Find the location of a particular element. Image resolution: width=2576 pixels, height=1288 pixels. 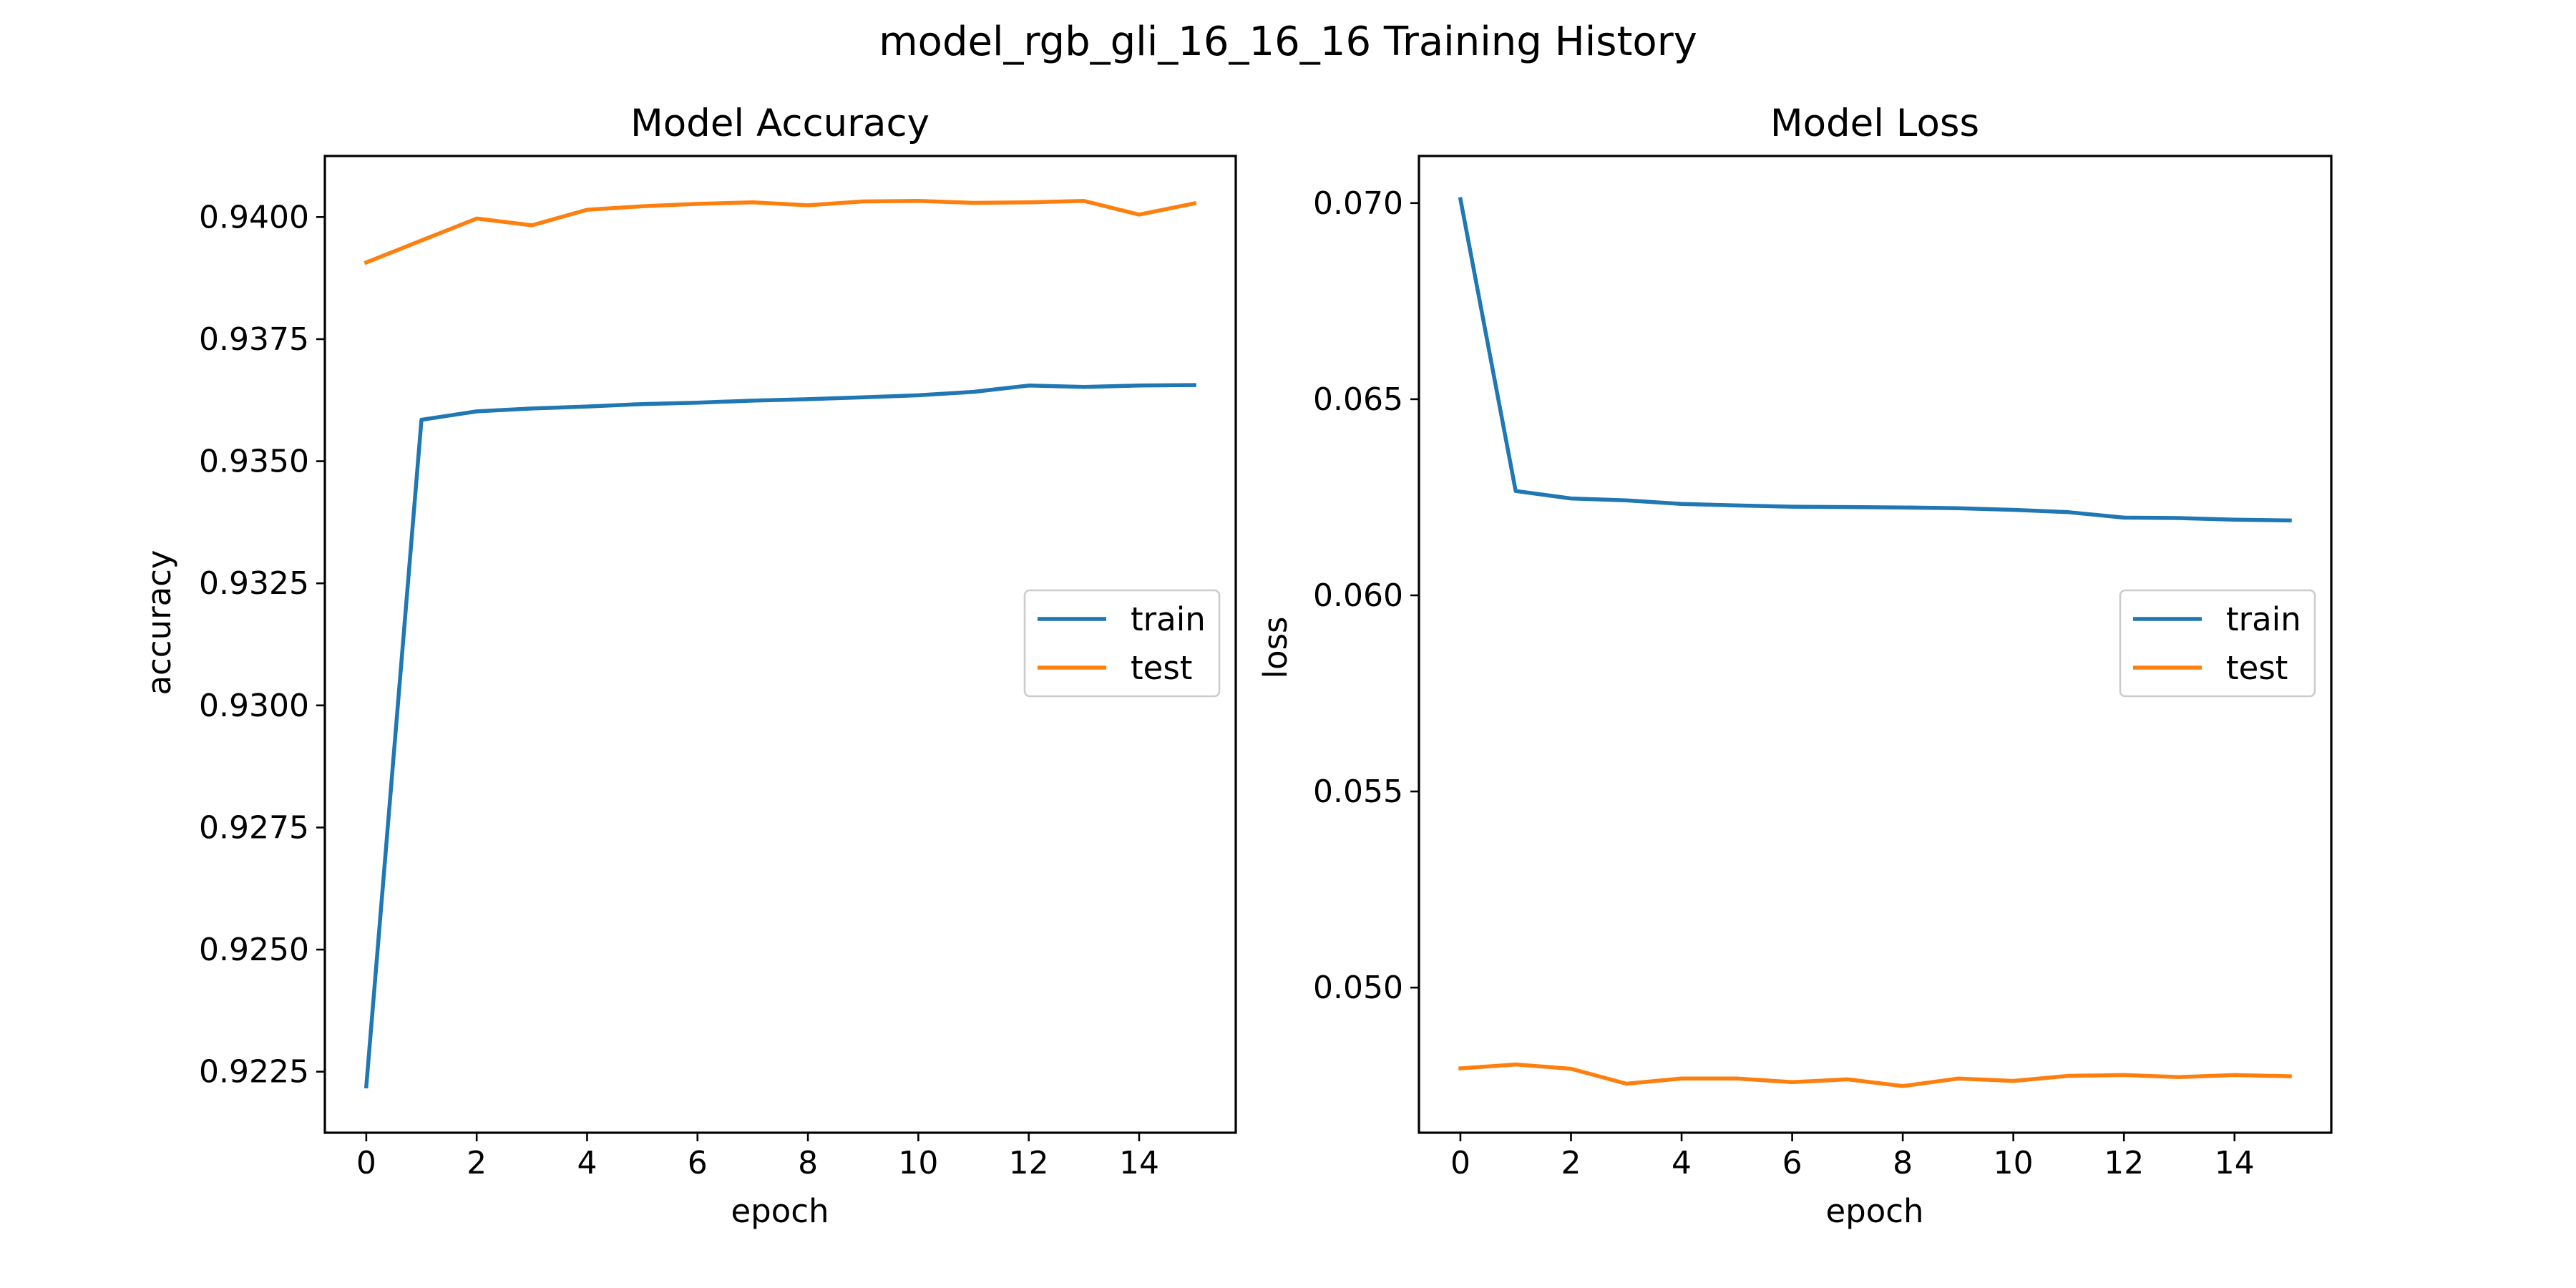

y-axis-label: accuracy is located at coordinates (159, 622).